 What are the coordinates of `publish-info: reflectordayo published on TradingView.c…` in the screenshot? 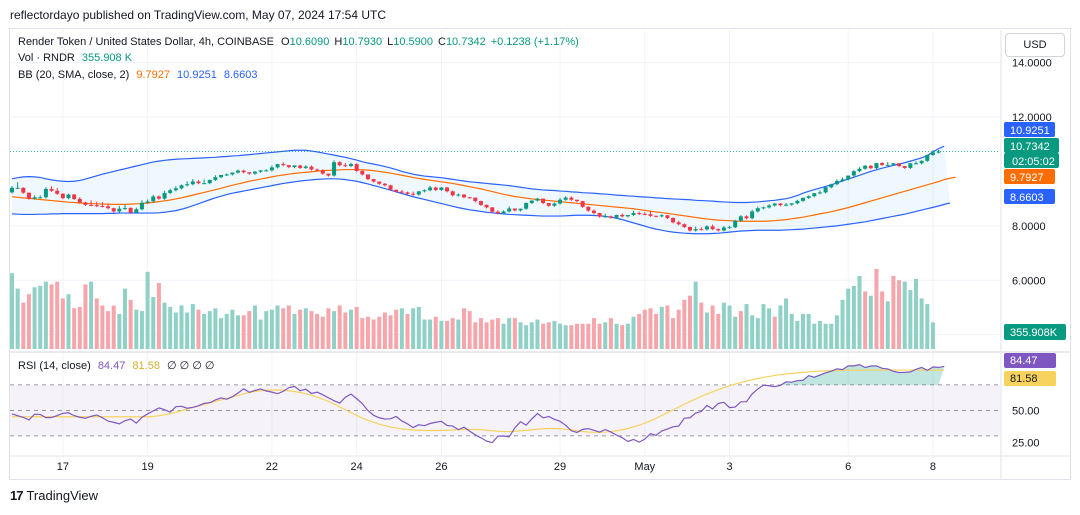 It's located at (198, 15).